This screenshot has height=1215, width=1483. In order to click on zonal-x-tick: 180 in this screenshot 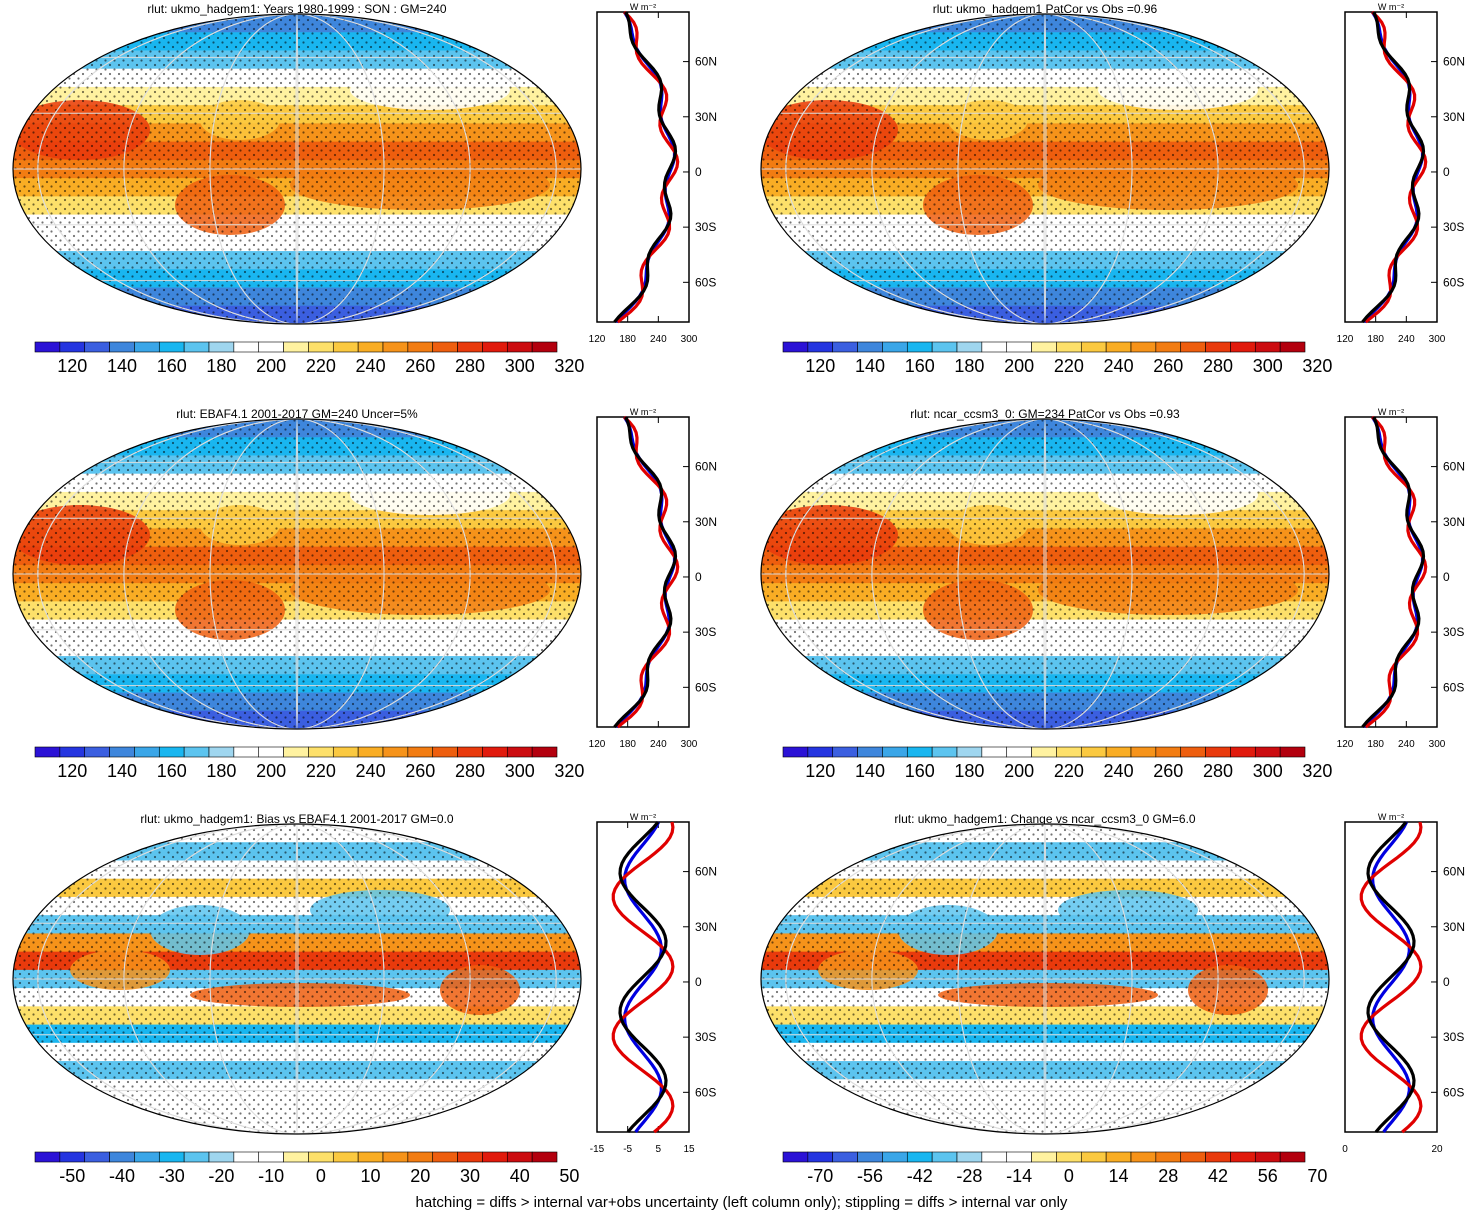, I will do `click(627, 339)`.